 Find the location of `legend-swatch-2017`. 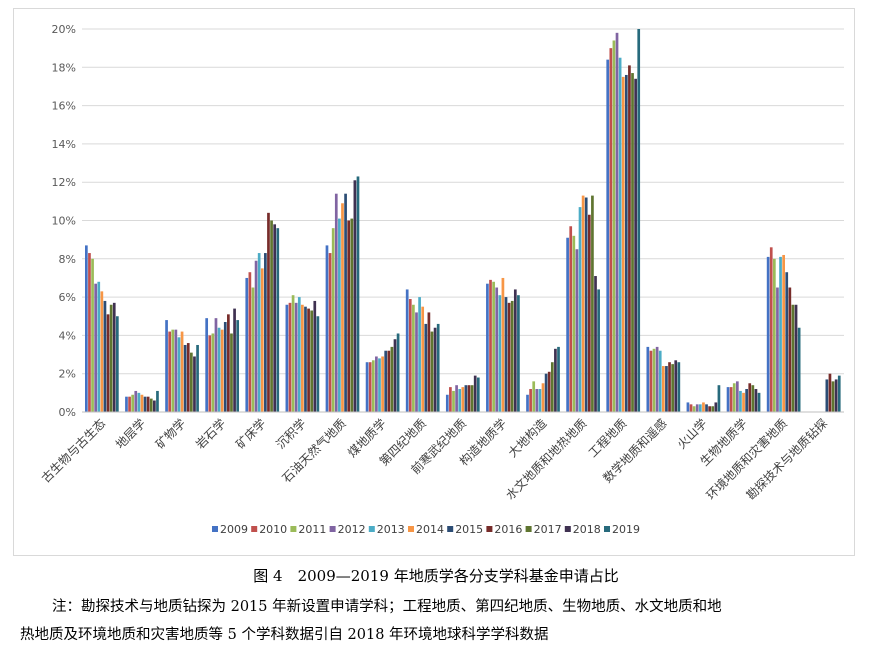

legend-swatch-2017 is located at coordinates (528, 529).